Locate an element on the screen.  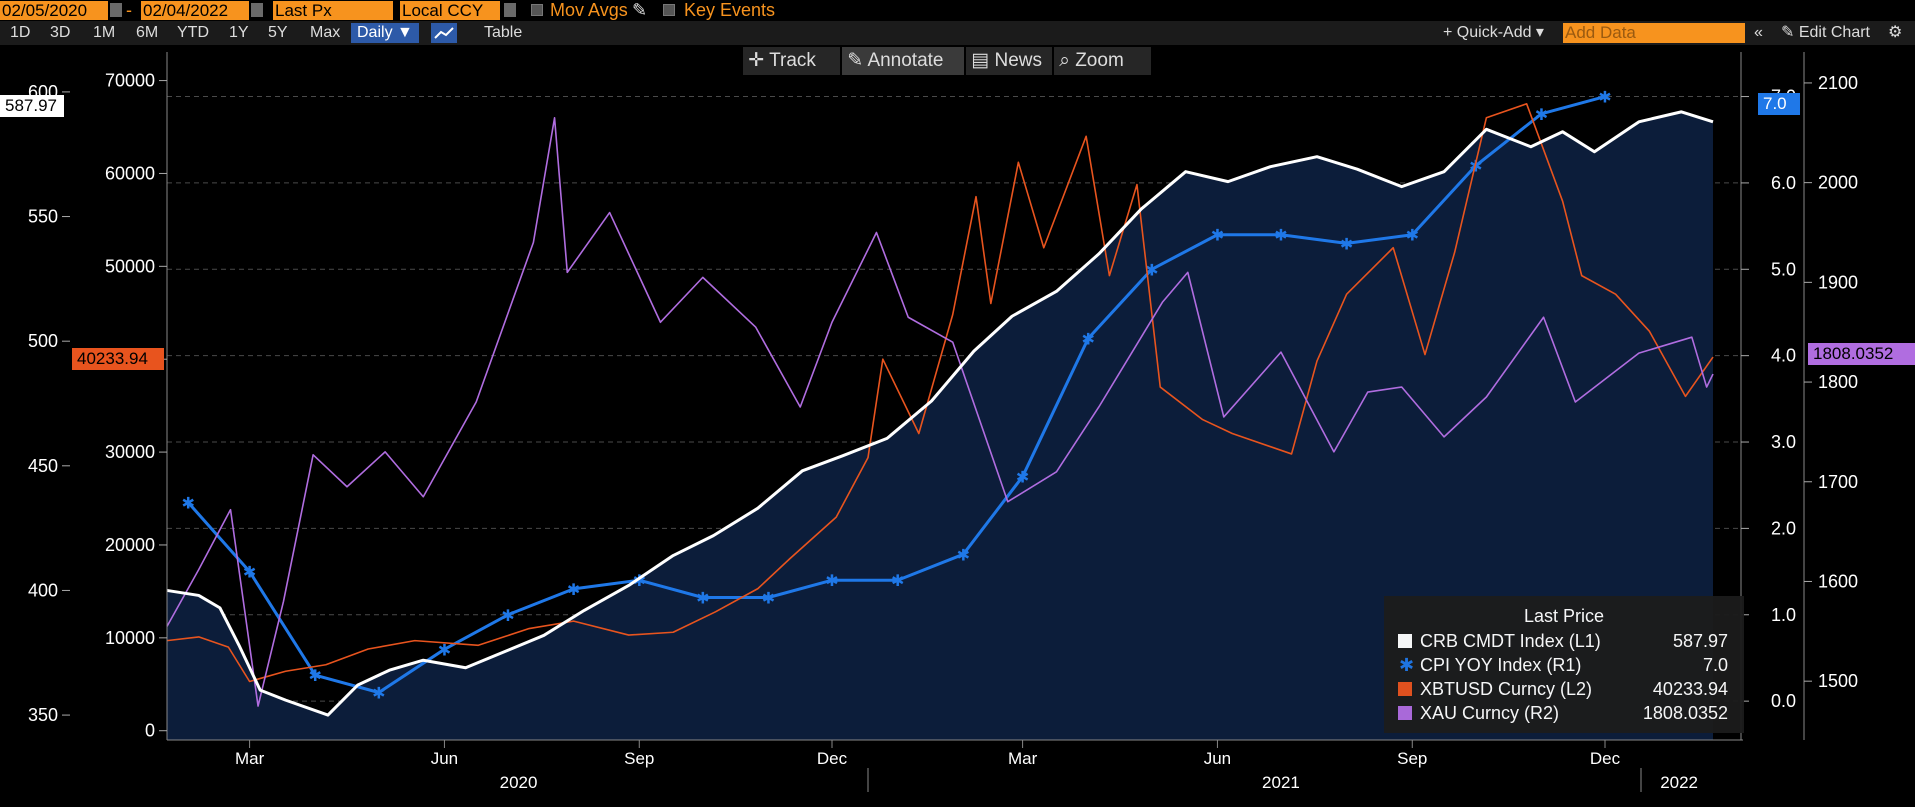
xbt-last-flag: 40233.94 is located at coordinates (118, 359).